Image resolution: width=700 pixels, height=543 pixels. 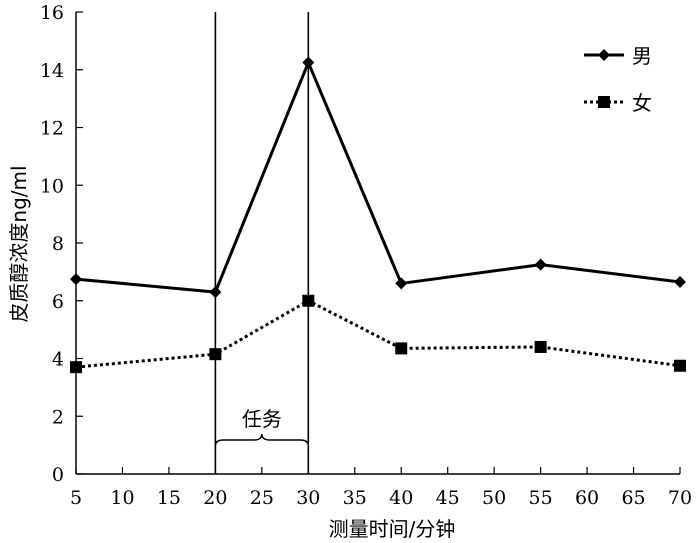 I want to click on task-brace, so click(x=262, y=440).